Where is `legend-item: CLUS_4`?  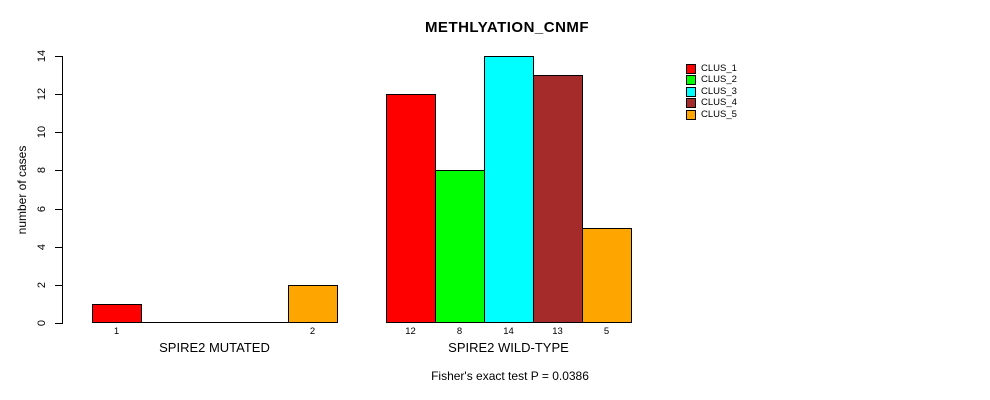
legend-item: CLUS_4 is located at coordinates (711, 104).